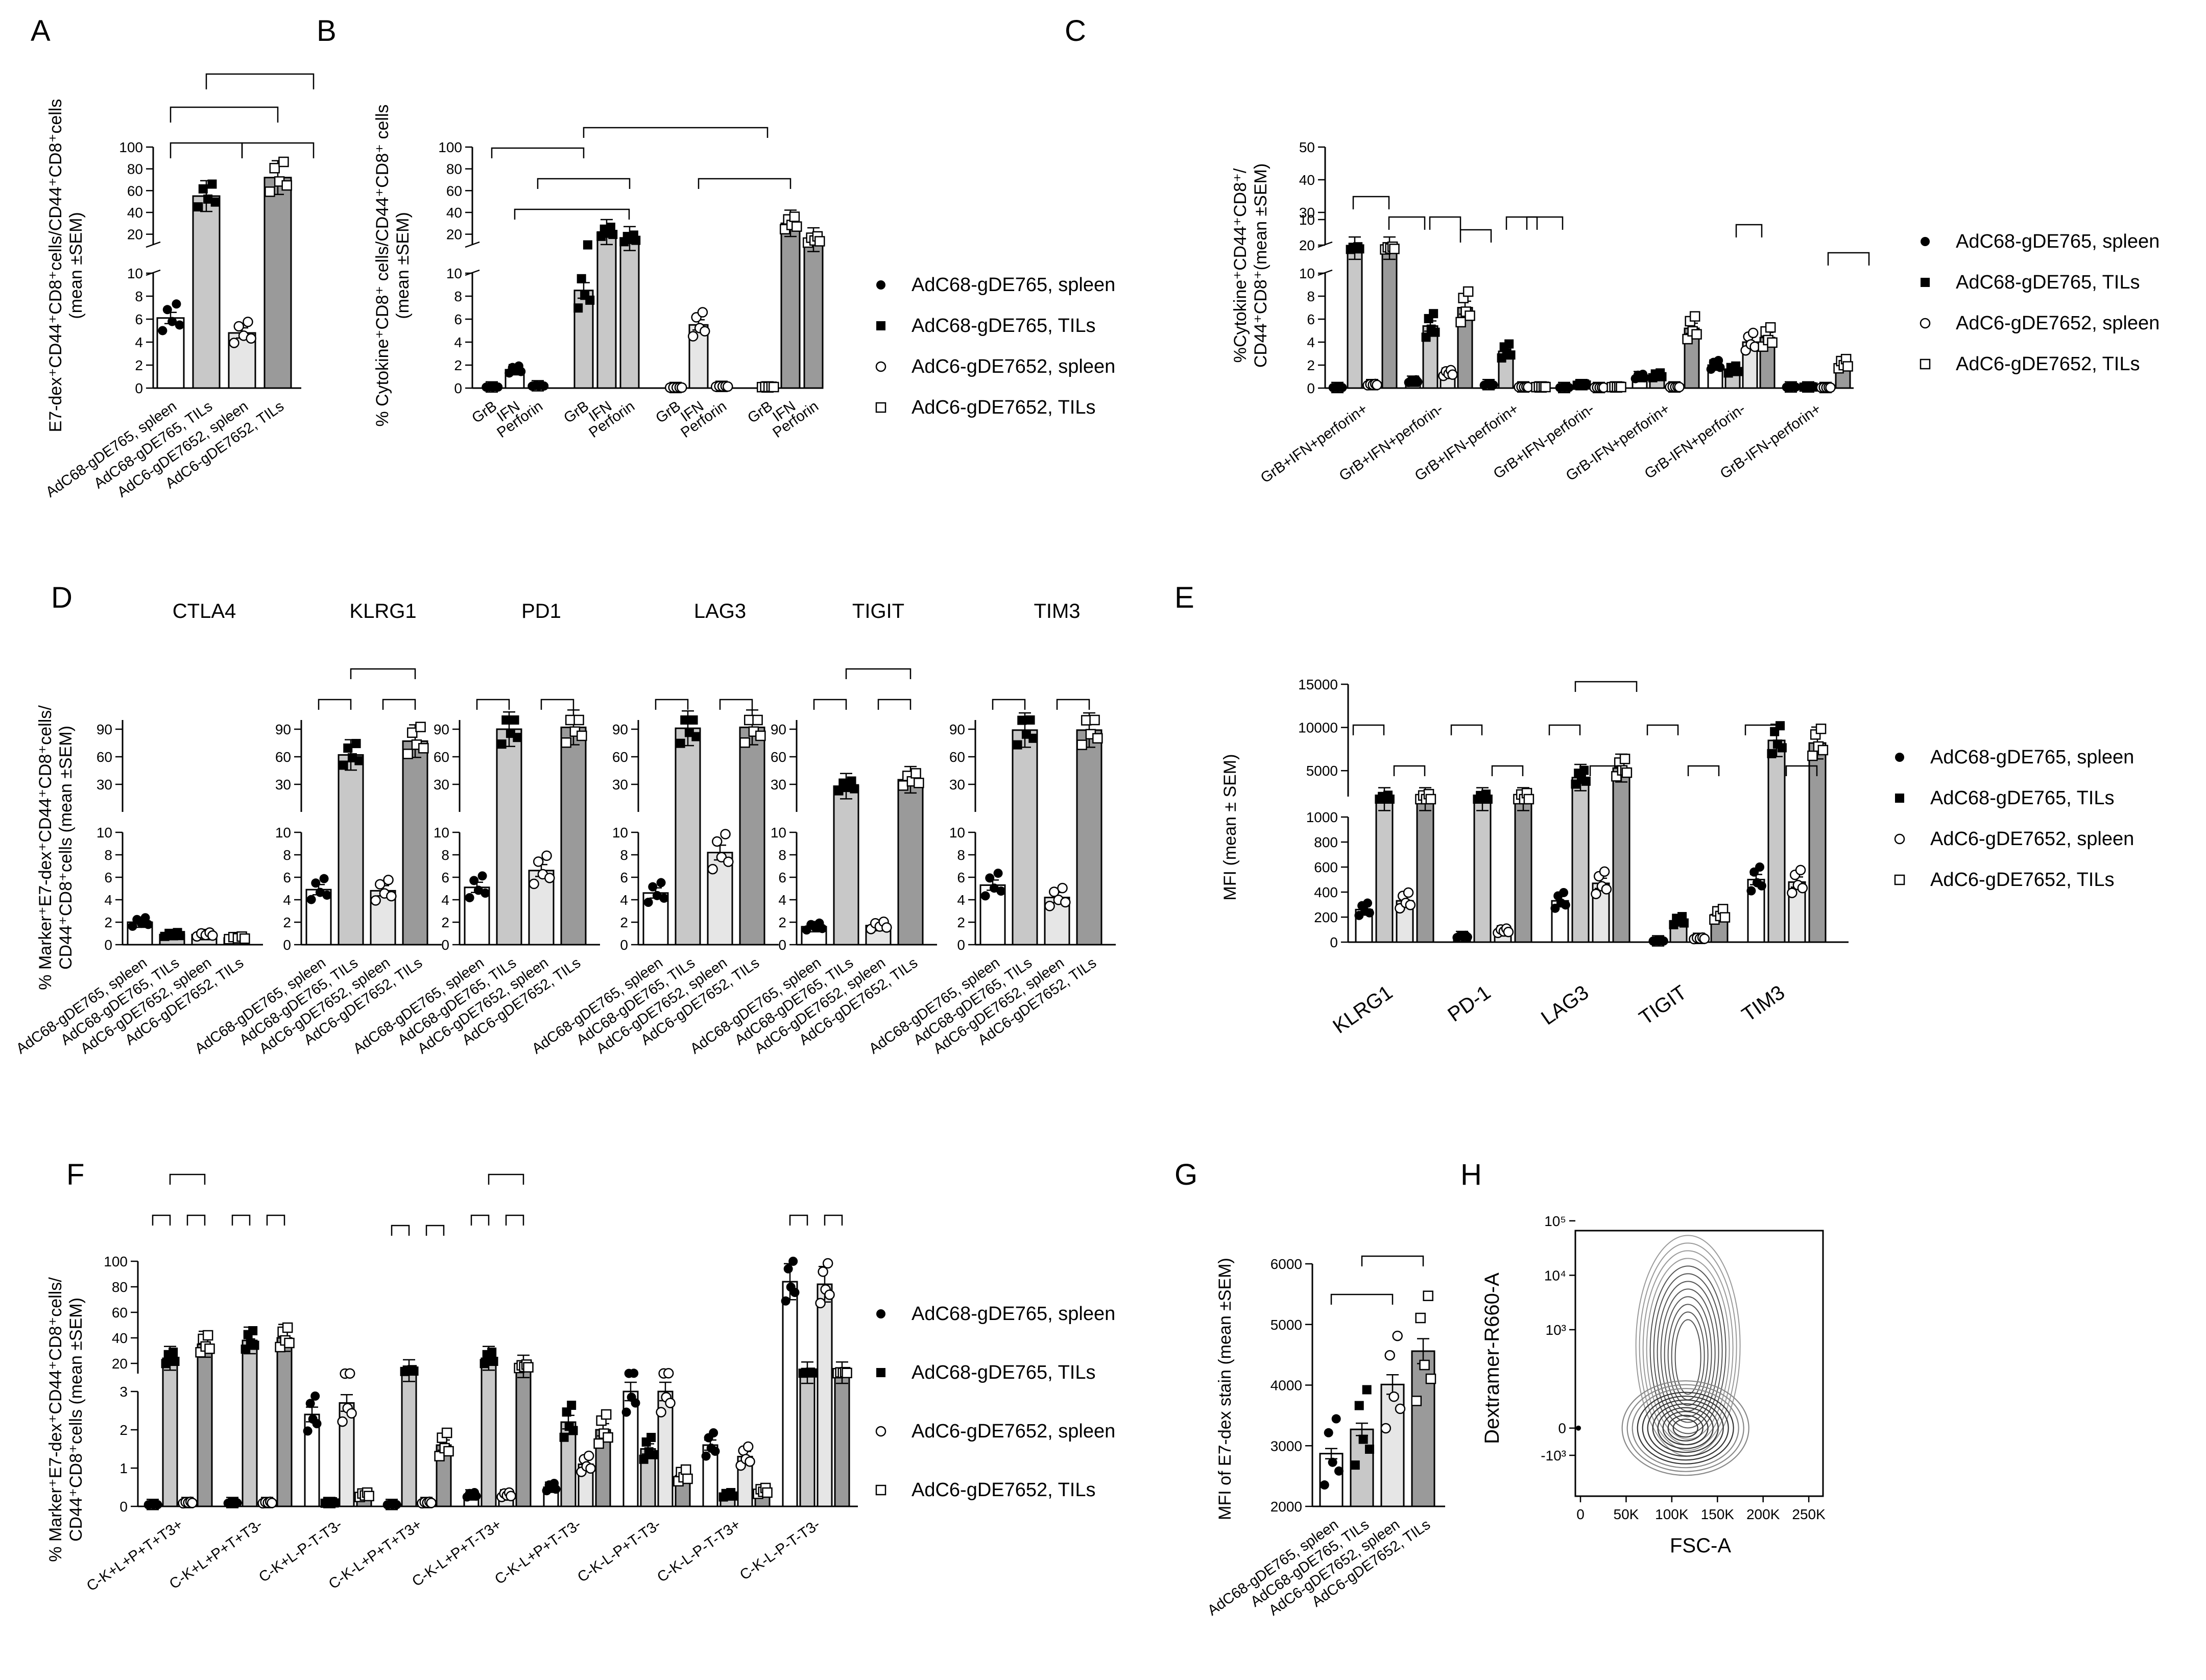 Image resolution: width=2206 pixels, height=1680 pixels. Describe the element at coordinates (351, 850) in the screenshot. I see `panel-d-klrg1-bar` at that location.